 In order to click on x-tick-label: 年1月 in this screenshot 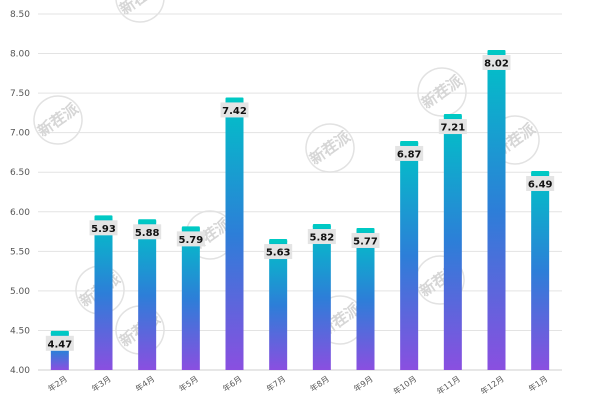, I will do `click(537, 383)`.